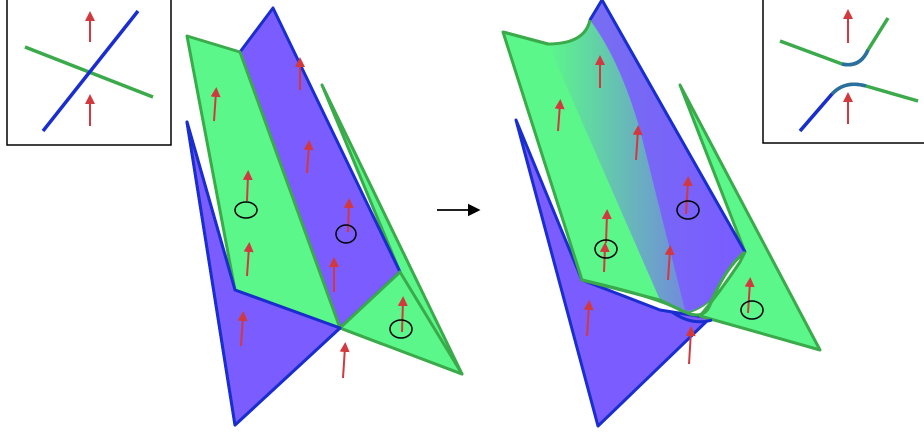  Describe the element at coordinates (290, 190) in the screenshot. I see `crossing-line` at that location.